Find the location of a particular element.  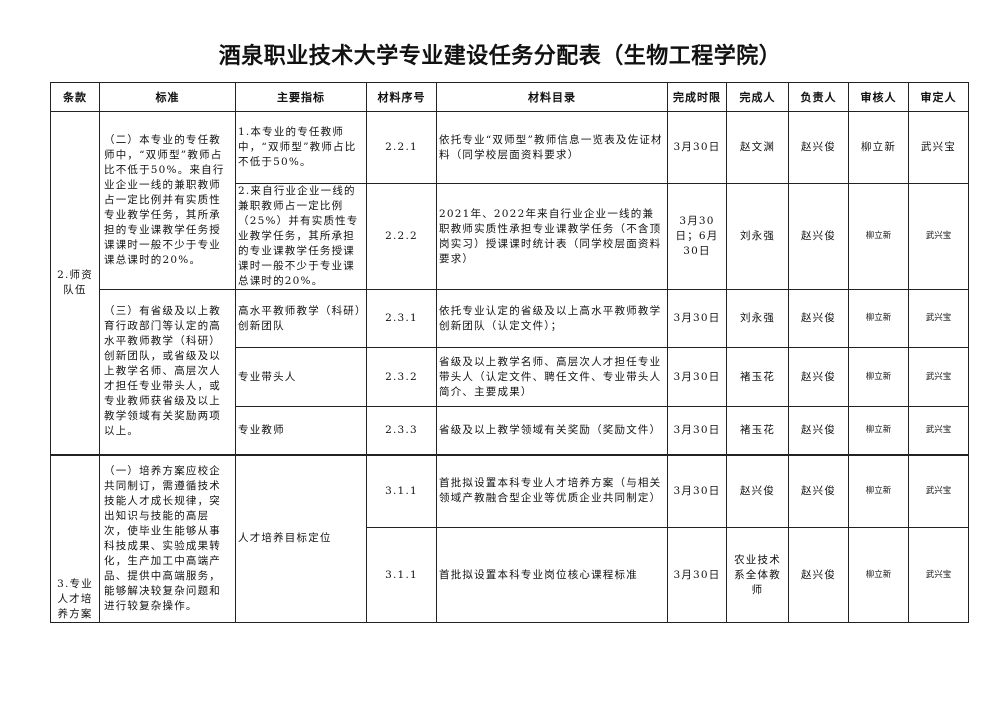

indicator-cell: 高水平教师教学（科研）创新团队 is located at coordinates (301, 318).